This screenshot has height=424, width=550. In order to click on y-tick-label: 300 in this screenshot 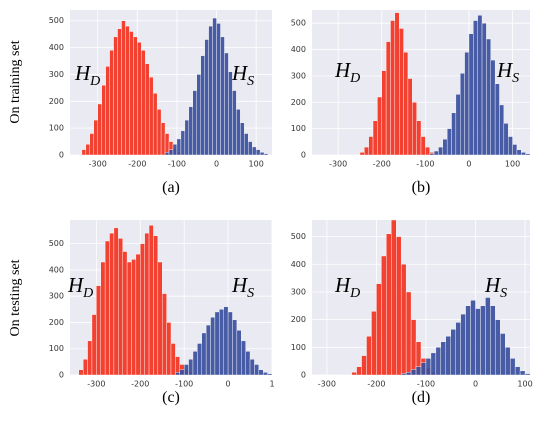, I will do `click(298, 291)`.